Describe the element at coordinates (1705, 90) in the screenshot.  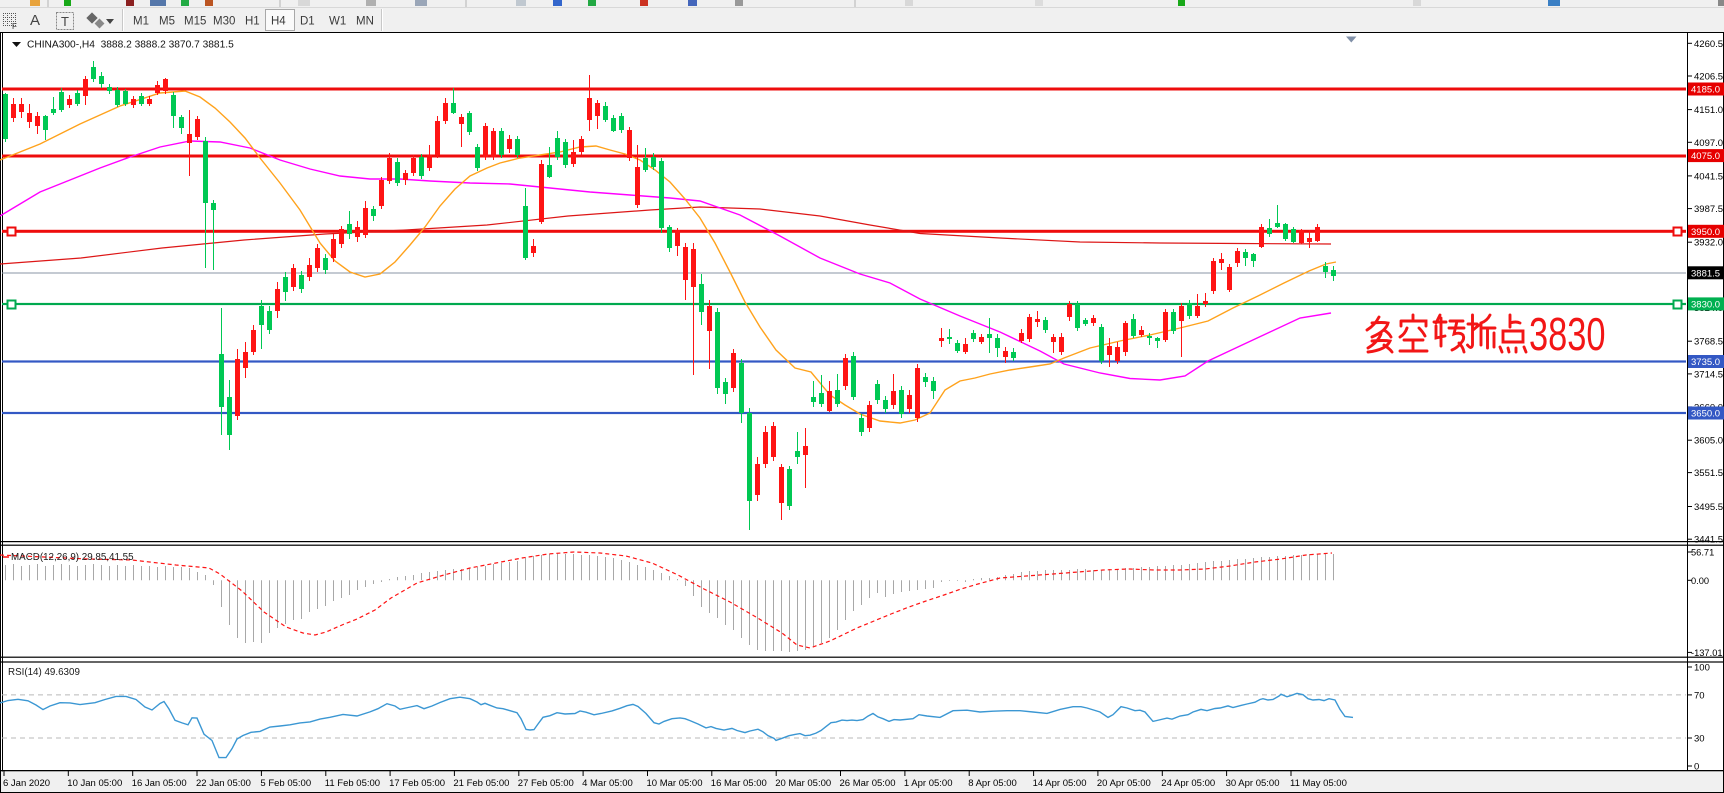
I see `svg-text: 4185.0` at that location.